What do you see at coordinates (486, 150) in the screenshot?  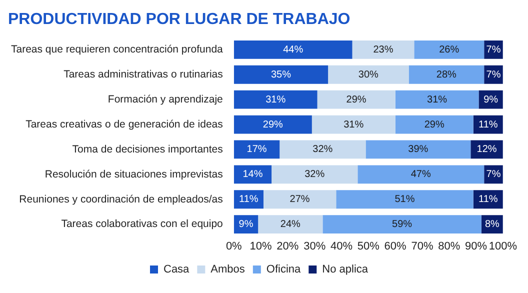 I see `data-label: 12%` at bounding box center [486, 150].